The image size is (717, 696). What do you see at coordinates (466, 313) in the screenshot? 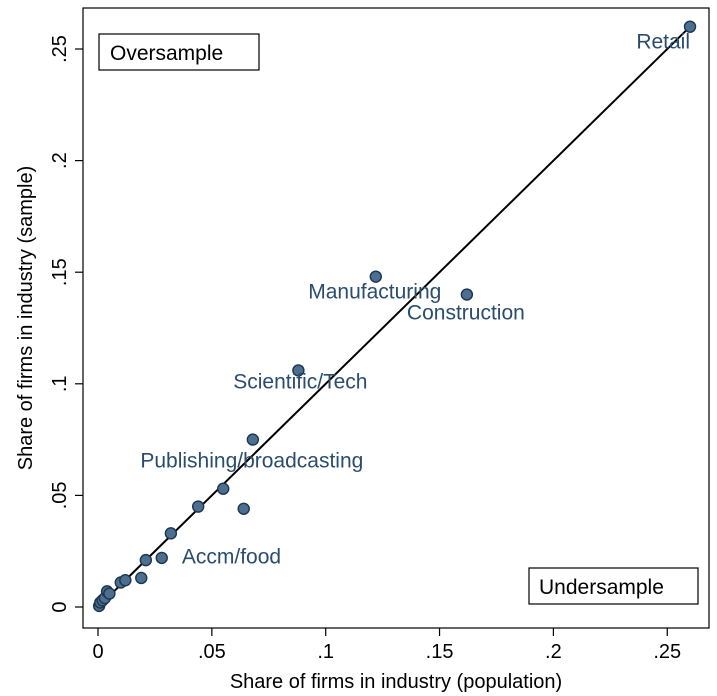
I see `point-label: Construction` at bounding box center [466, 313].